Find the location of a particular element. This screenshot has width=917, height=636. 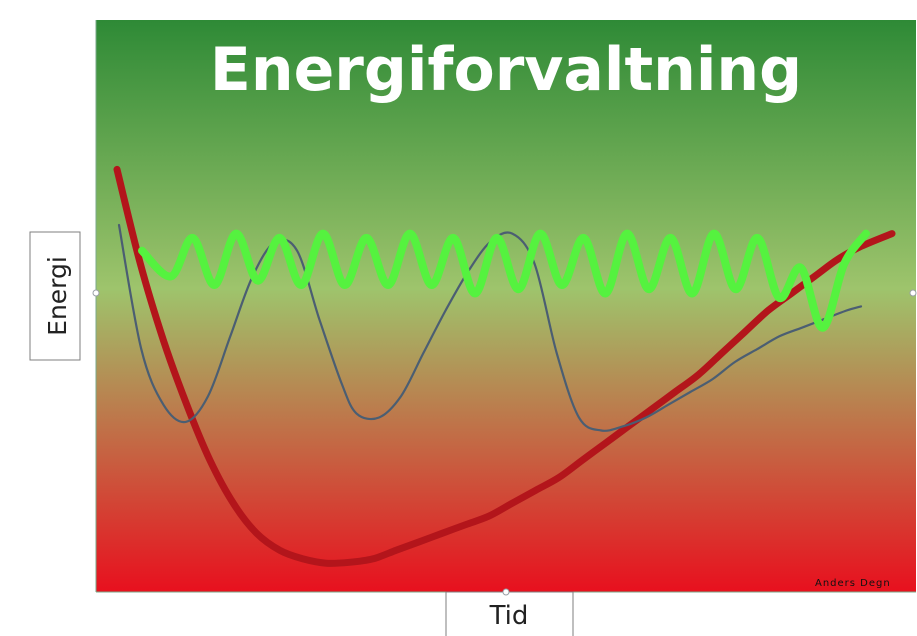

axis-handle-left is located at coordinates (96, 293).